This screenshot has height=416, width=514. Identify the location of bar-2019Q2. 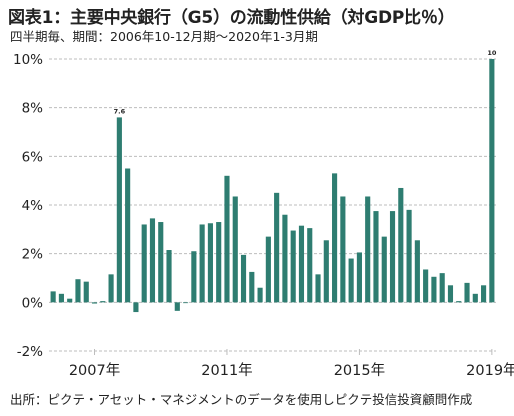
(467, 292).